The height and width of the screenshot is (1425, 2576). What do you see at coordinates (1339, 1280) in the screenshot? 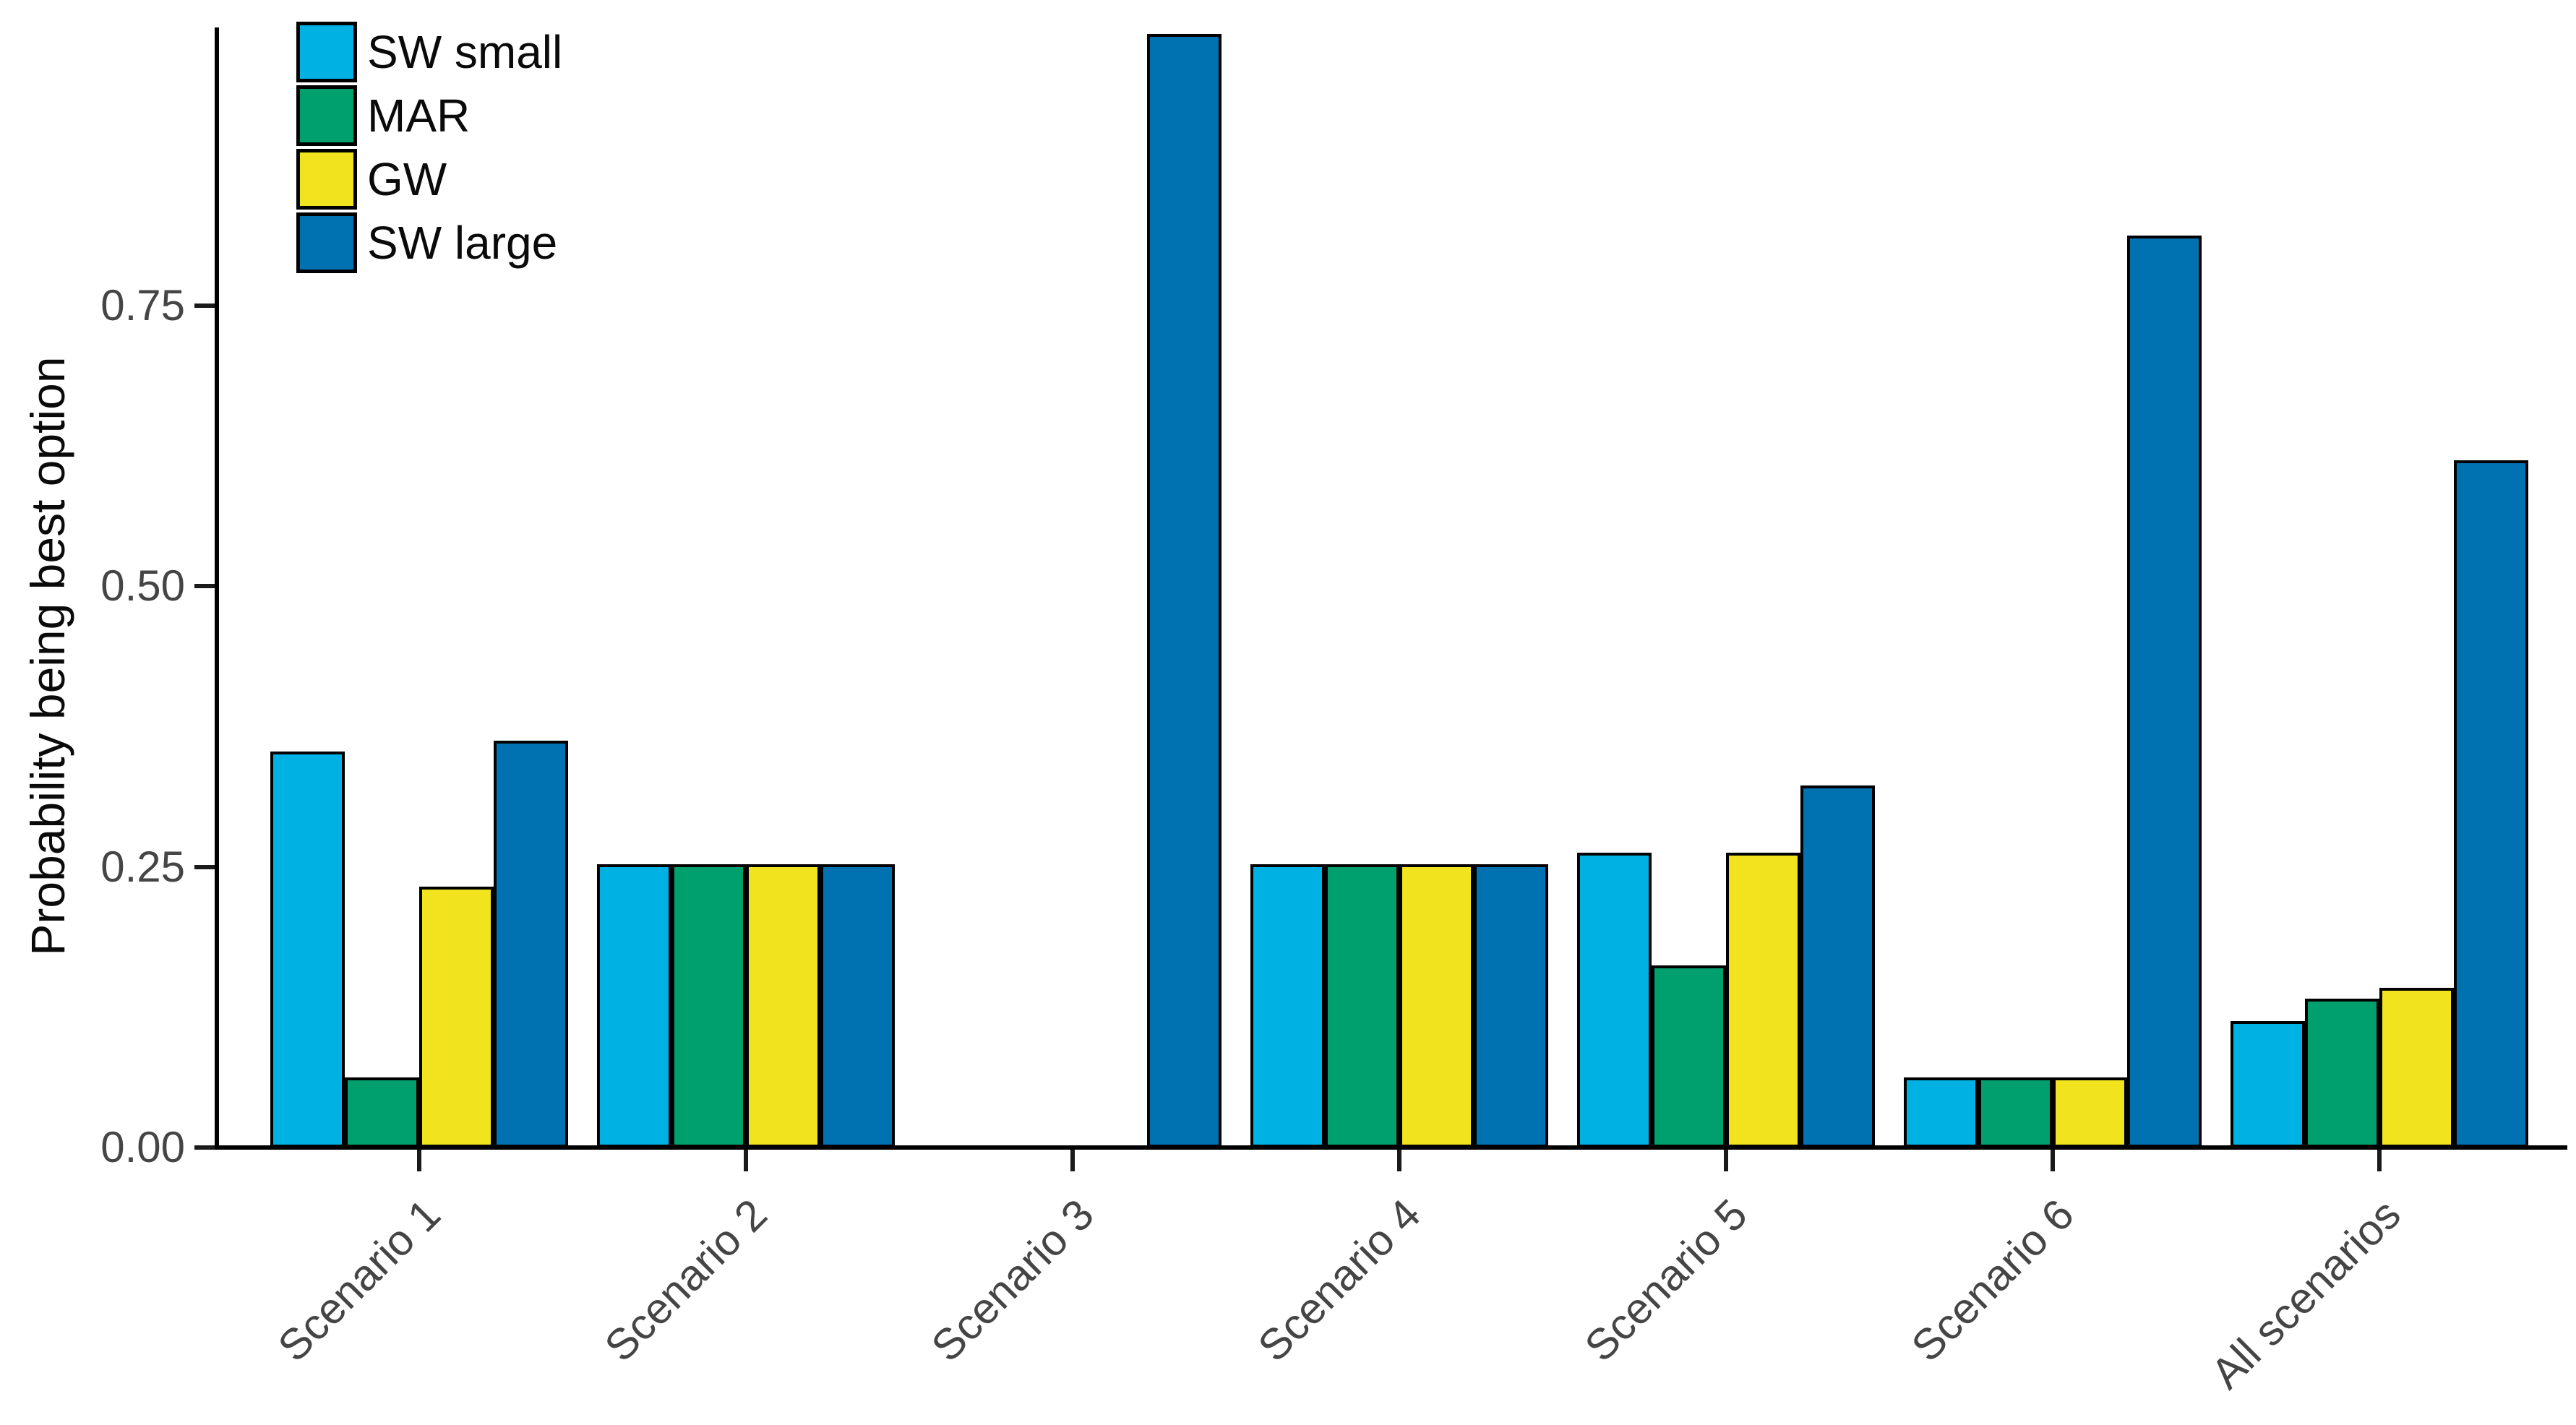
I see `x-tick-label: Scenario 4` at bounding box center [1339, 1280].